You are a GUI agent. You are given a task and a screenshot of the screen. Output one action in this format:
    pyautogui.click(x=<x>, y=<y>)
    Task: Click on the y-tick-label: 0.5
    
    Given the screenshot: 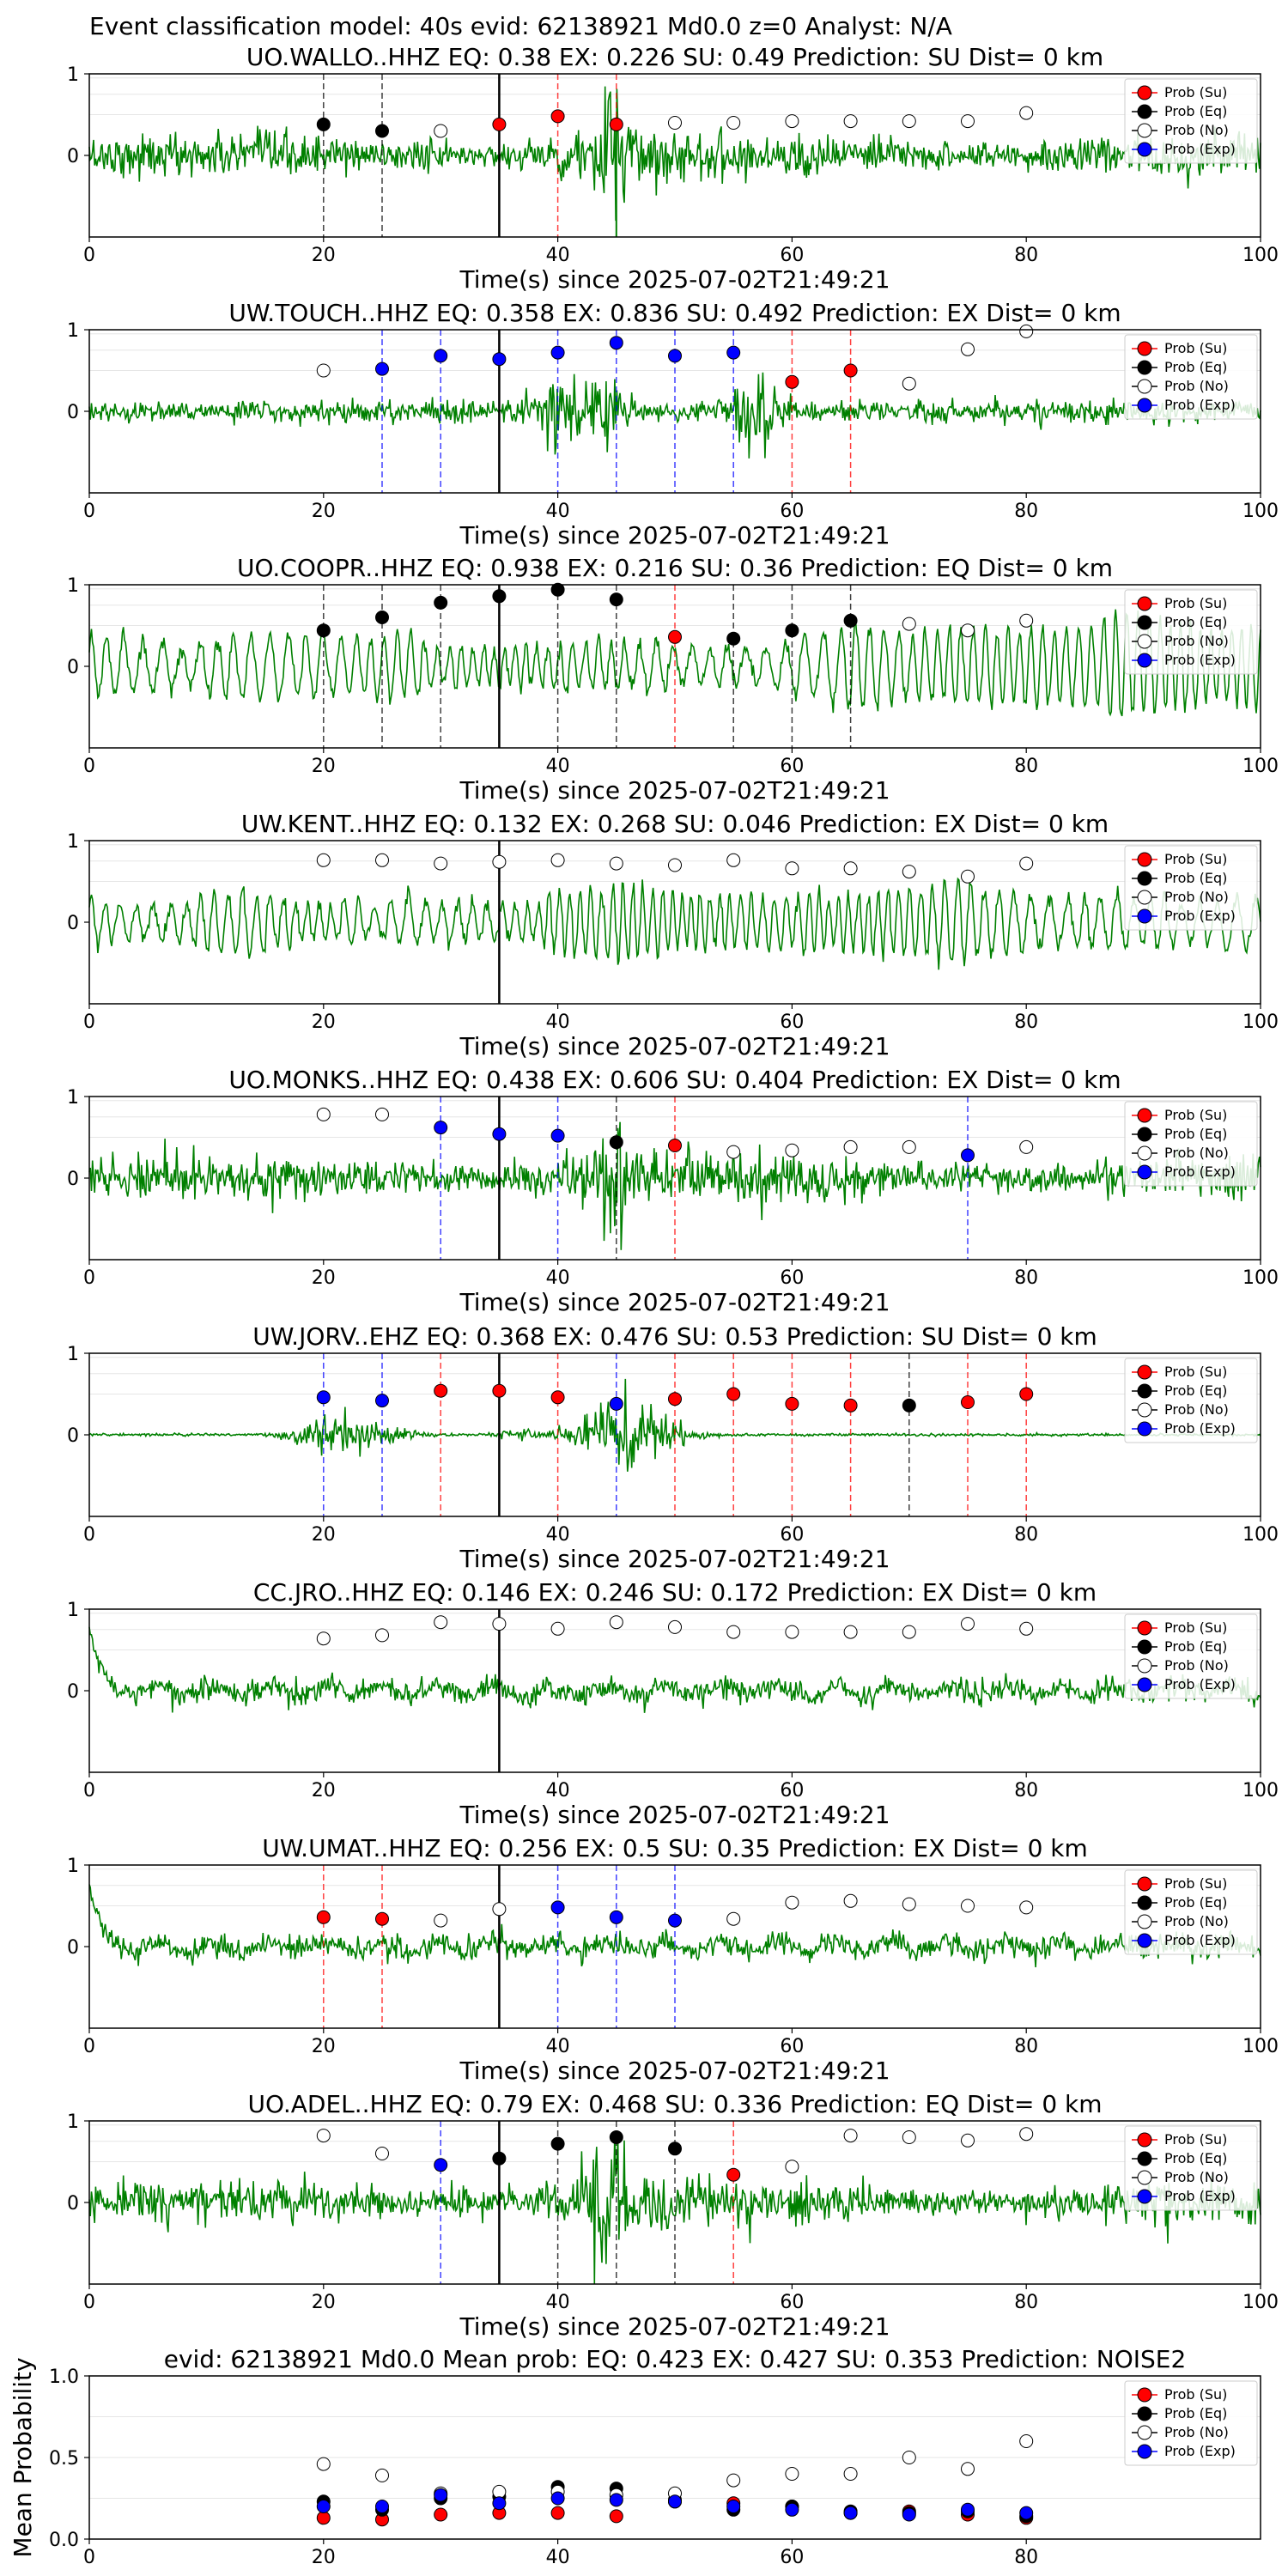 What is the action you would take?
    pyautogui.click(x=64, y=2459)
    